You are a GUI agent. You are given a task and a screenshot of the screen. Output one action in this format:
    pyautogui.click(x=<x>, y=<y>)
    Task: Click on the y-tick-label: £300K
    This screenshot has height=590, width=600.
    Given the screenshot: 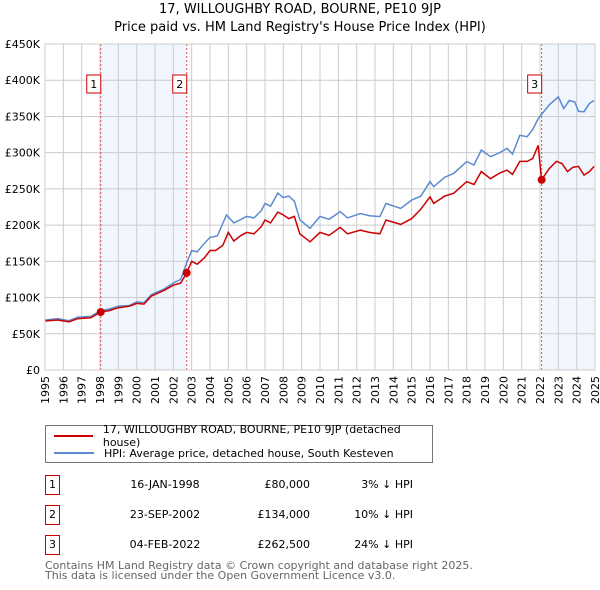 What is the action you would take?
    pyautogui.click(x=23, y=153)
    